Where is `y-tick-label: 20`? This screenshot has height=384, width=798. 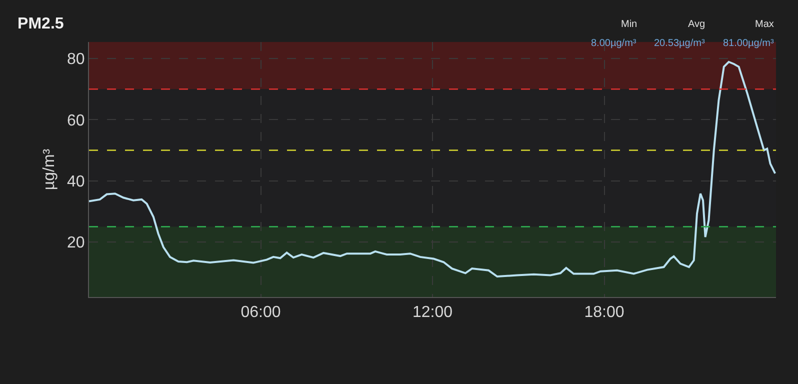 y-tick-label: 20 is located at coordinates (76, 243).